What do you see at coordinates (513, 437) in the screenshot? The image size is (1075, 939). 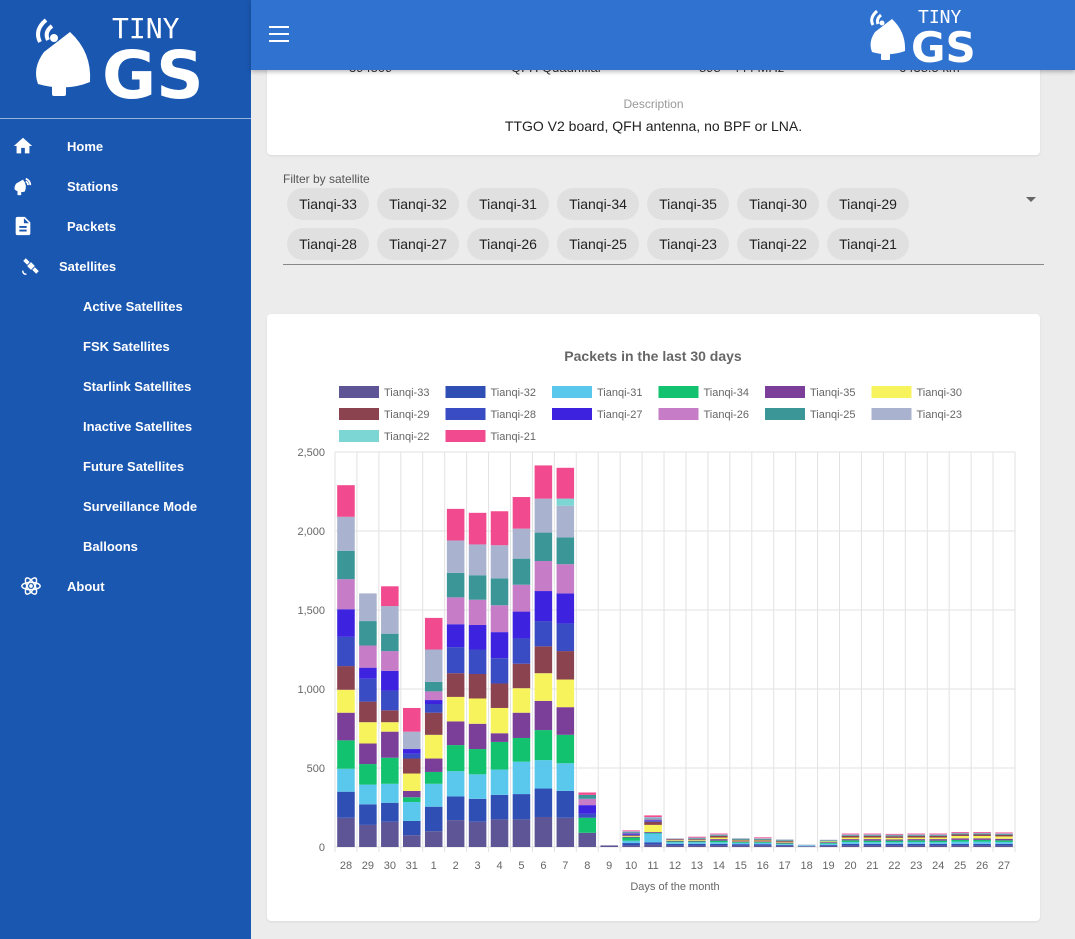 I see `legend-label: Tianqi-21` at bounding box center [513, 437].